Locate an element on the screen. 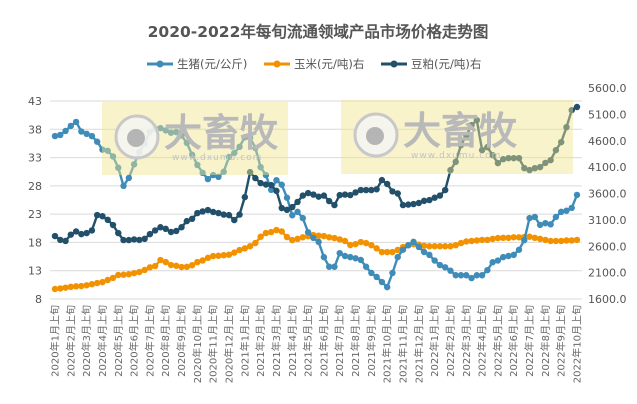  left-tick-label: 8 is located at coordinates (38, 299).